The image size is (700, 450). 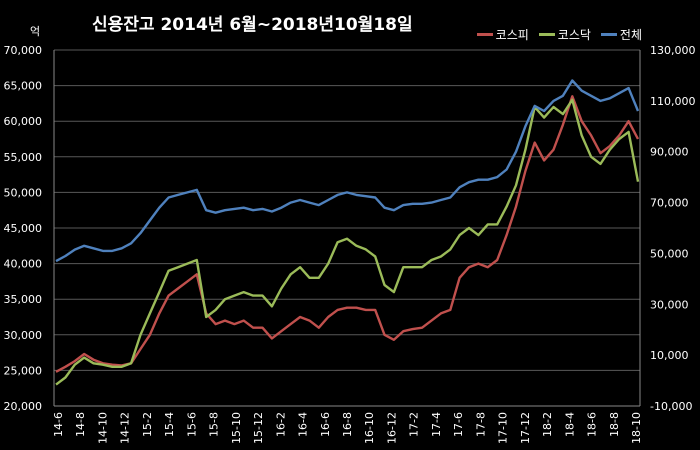 I want to click on chart-title: 신용잔고 2014년 6월~2018년10월18일, so click(x=252, y=25).